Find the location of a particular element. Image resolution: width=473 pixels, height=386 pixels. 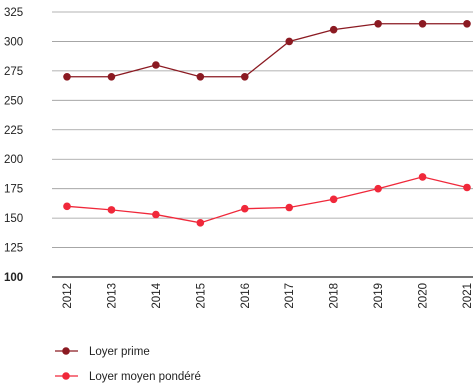

x-tick-label: 2014 is located at coordinates (157, 295).